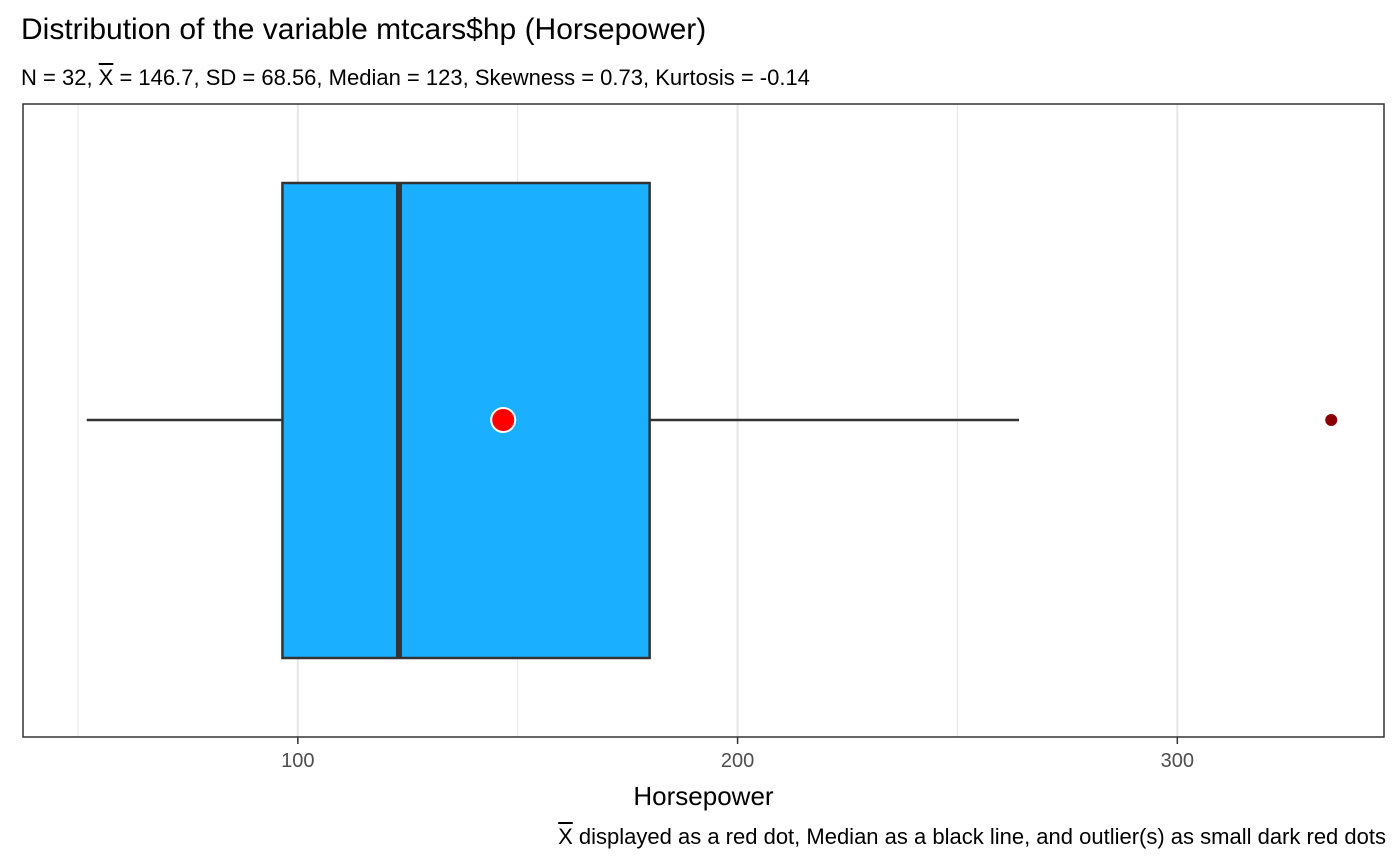 Image resolution: width=1400 pixels, height=866 pixels. I want to click on x-axis-ticks: 100 200 300, so click(737, 754).